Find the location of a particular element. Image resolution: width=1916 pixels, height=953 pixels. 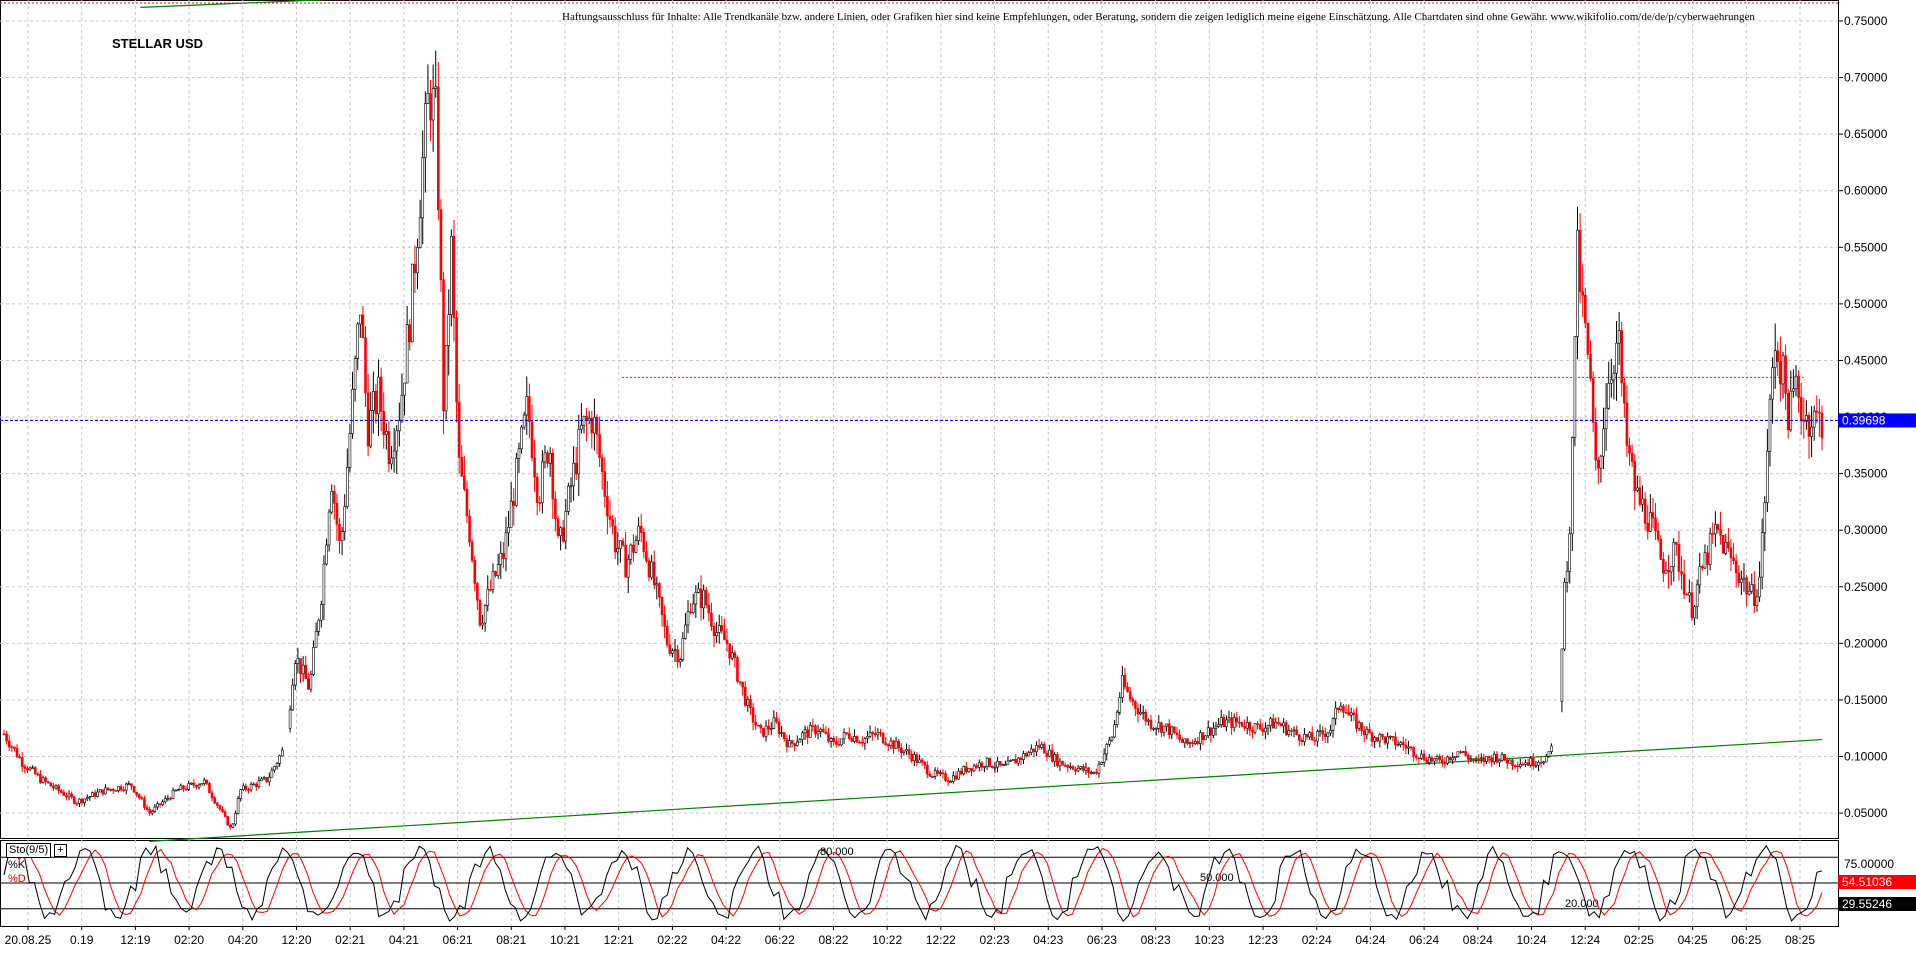

y-tick-label: 0.35000 is located at coordinates (1866, 474).